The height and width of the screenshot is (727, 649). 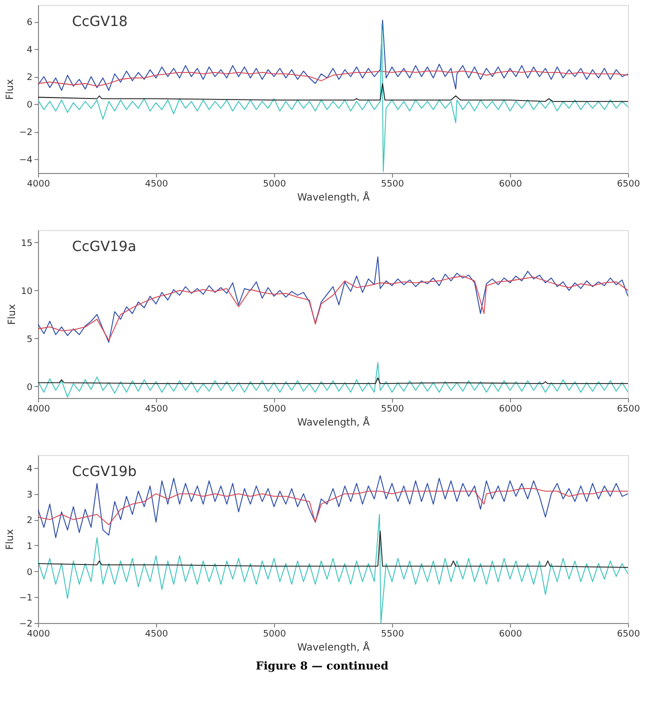 What do you see at coordinates (25, 599) in the screenshot?
I see `y-tick-label: −1` at bounding box center [25, 599].